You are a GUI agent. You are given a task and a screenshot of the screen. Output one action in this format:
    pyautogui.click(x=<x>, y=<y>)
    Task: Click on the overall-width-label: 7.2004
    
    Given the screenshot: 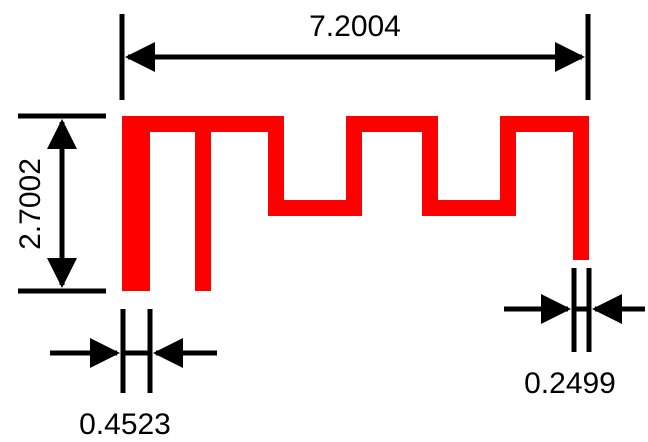 What is the action you would take?
    pyautogui.click(x=355, y=26)
    